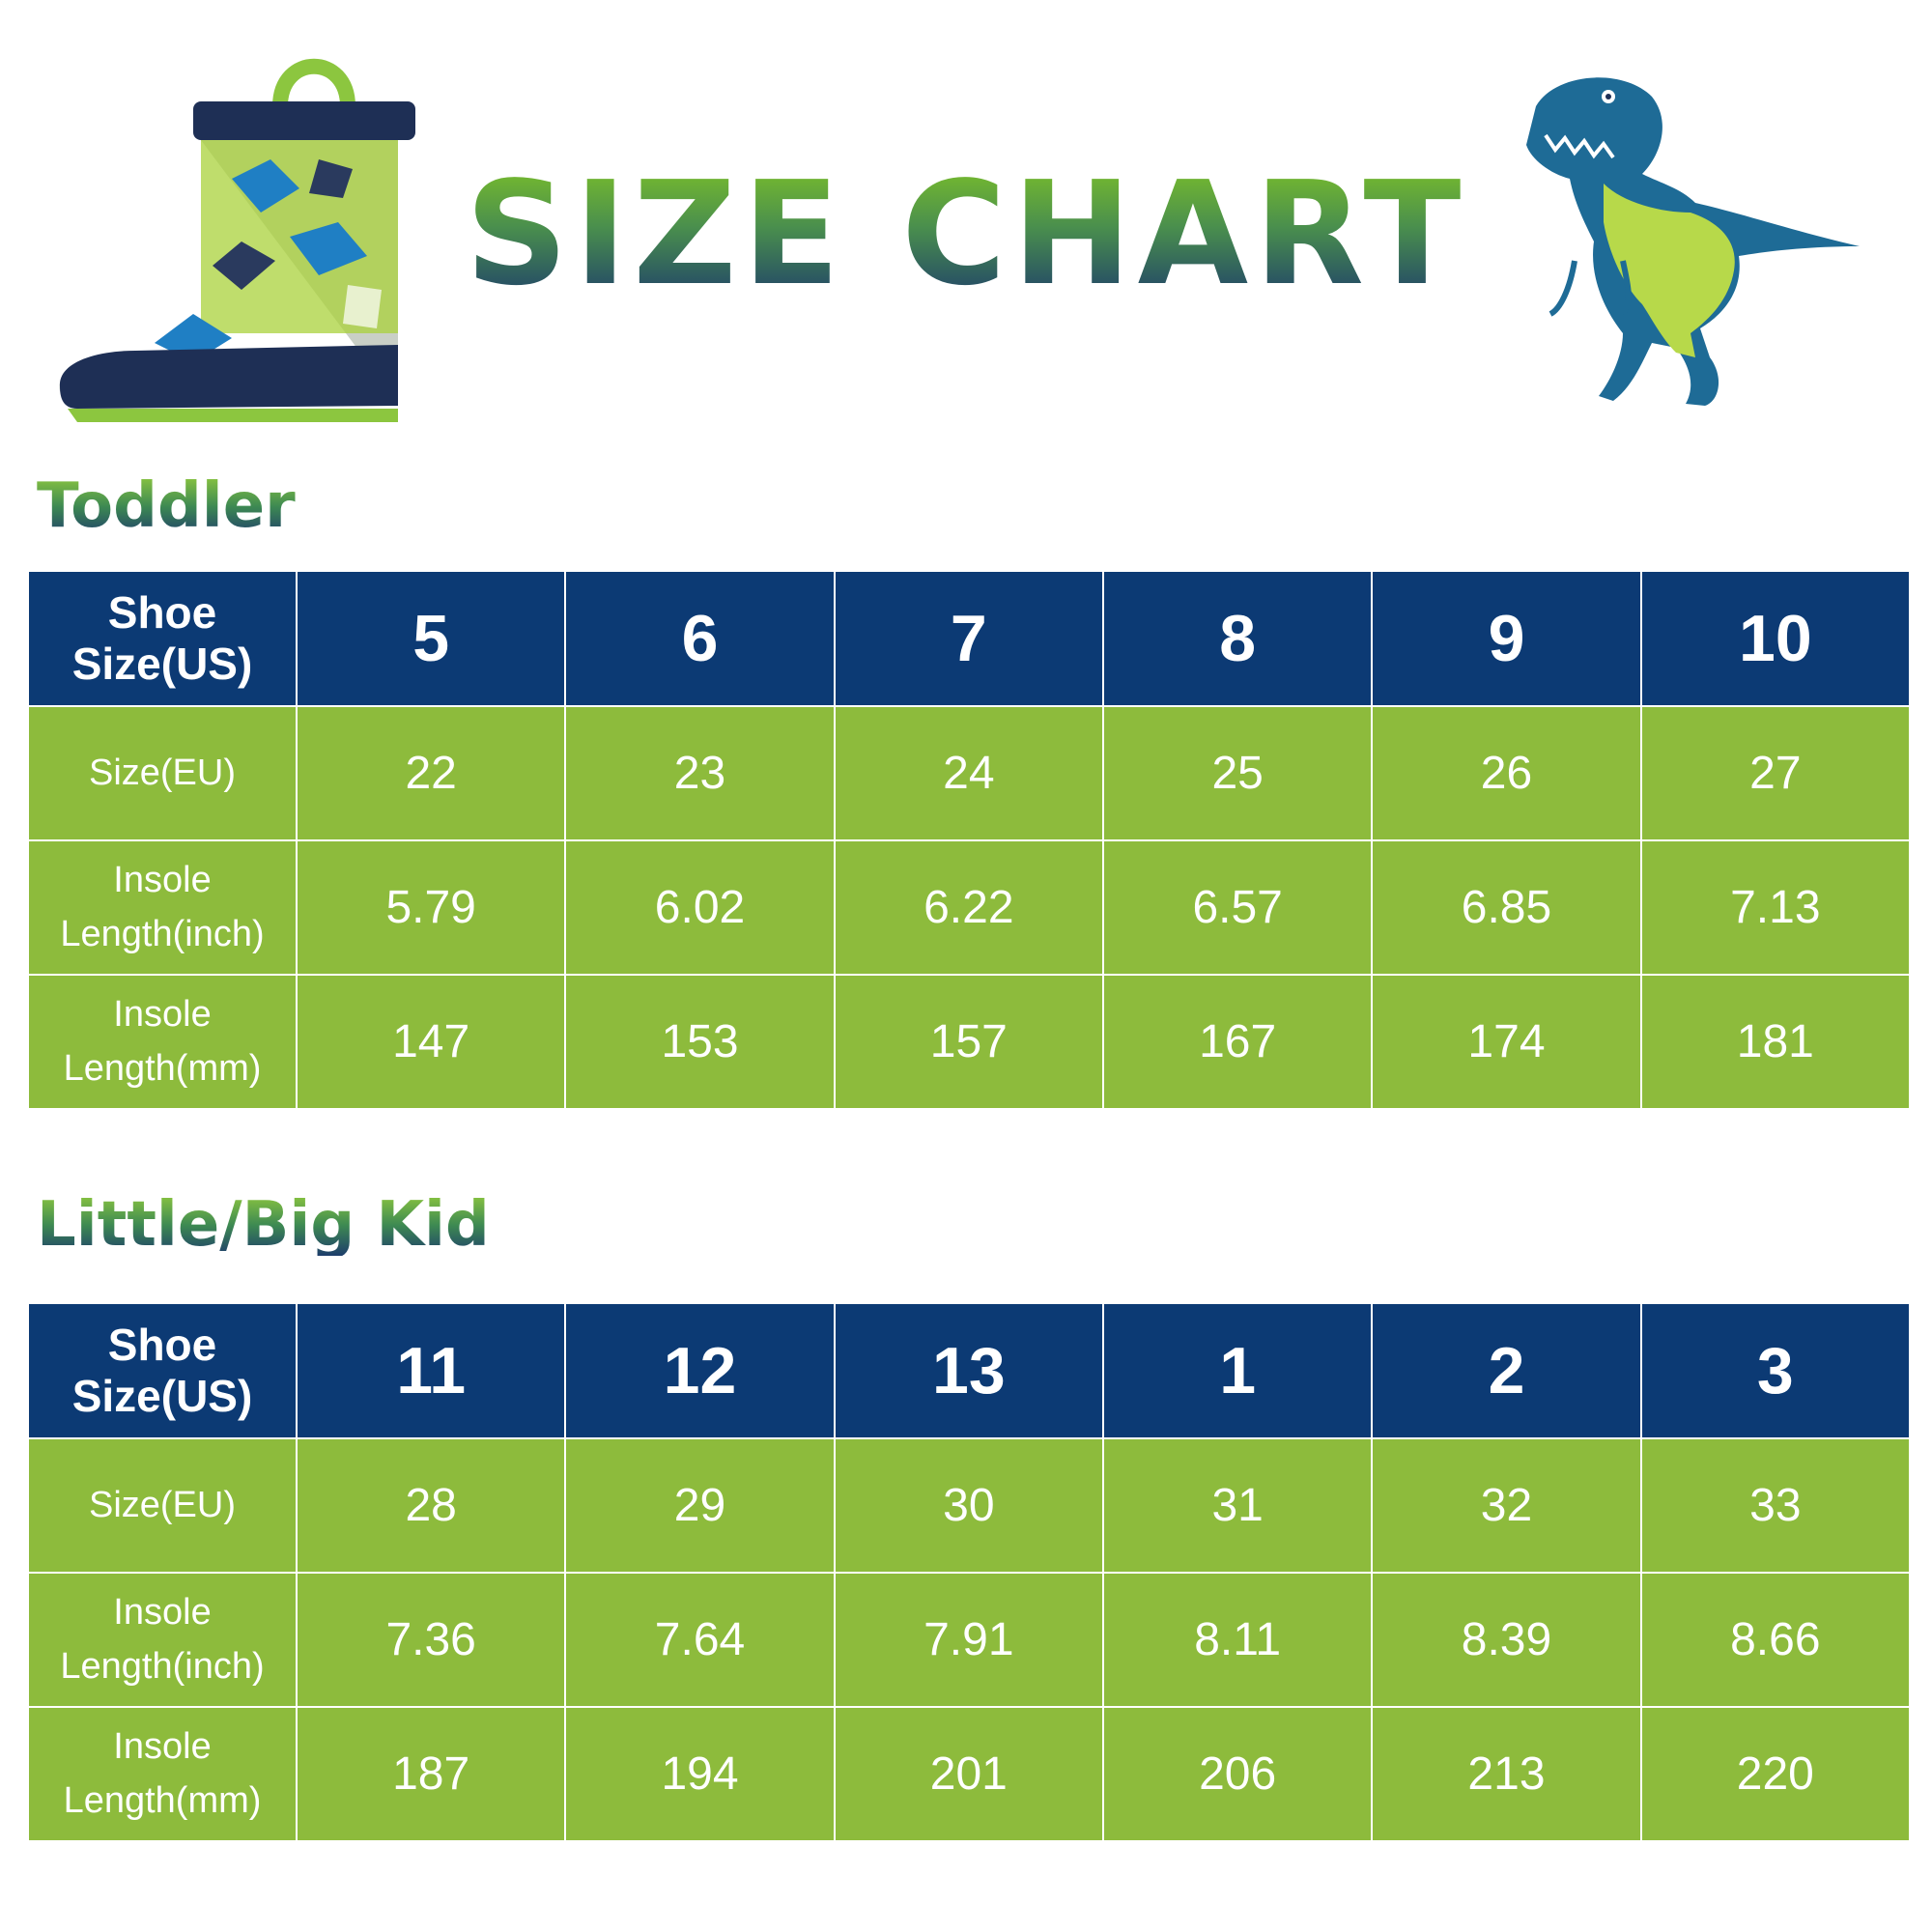 The image size is (1932, 1932). I want to click on table-cell: 206, so click(1237, 1774).